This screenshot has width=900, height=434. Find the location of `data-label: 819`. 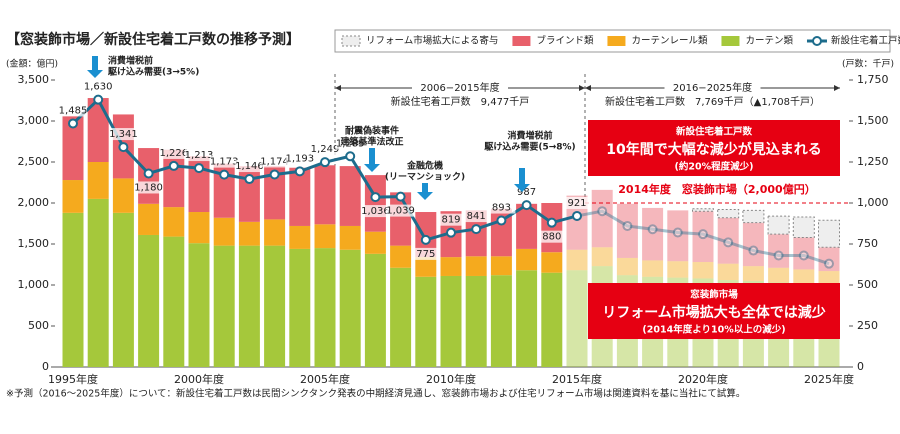

data-label: 819 is located at coordinates (450, 220).